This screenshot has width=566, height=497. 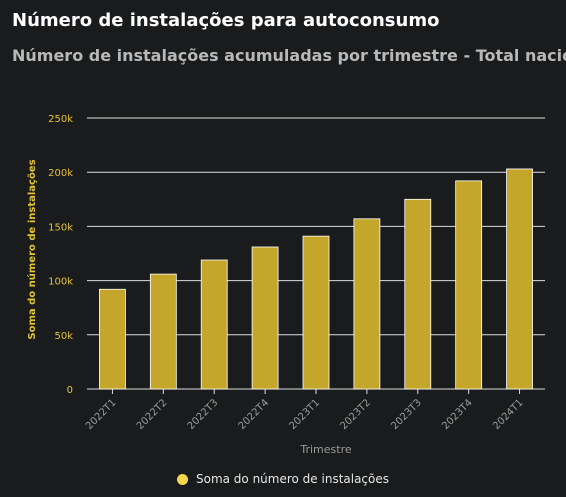 I want to click on y-tick-label: 50k, so click(x=63, y=336).